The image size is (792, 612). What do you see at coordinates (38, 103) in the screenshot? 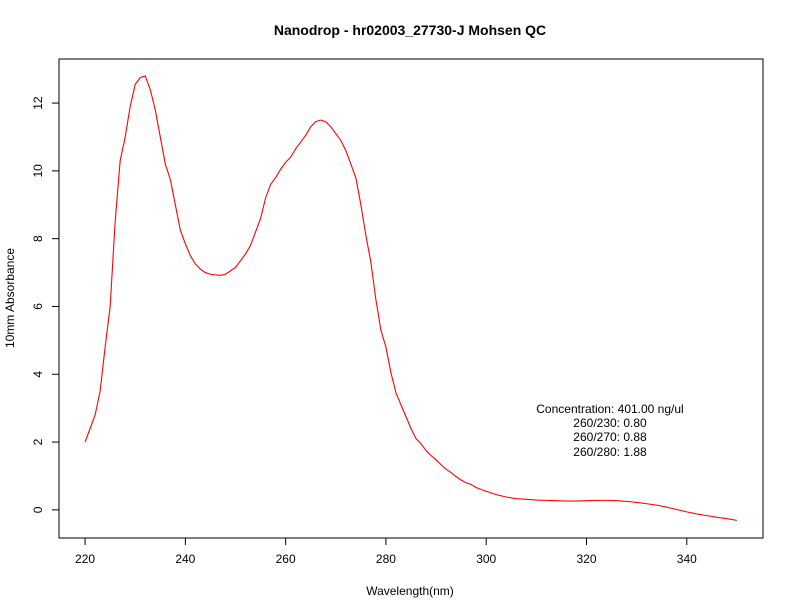
I see `y-tick-label: 12` at bounding box center [38, 103].